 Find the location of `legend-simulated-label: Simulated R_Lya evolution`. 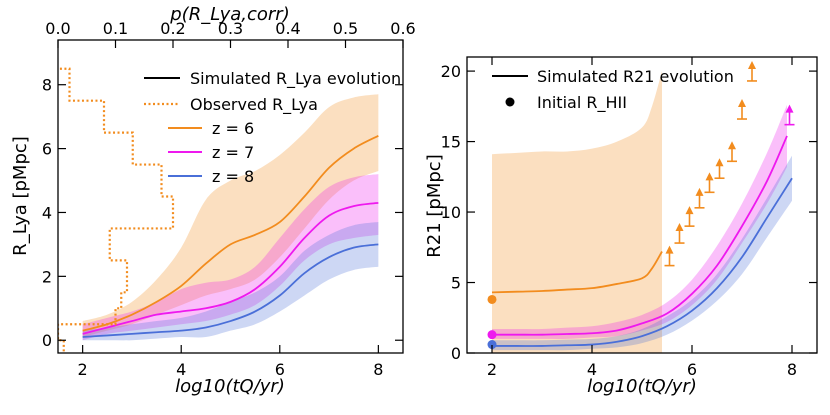

legend-simulated-label: Simulated R_Lya evolution is located at coordinates (295, 79).